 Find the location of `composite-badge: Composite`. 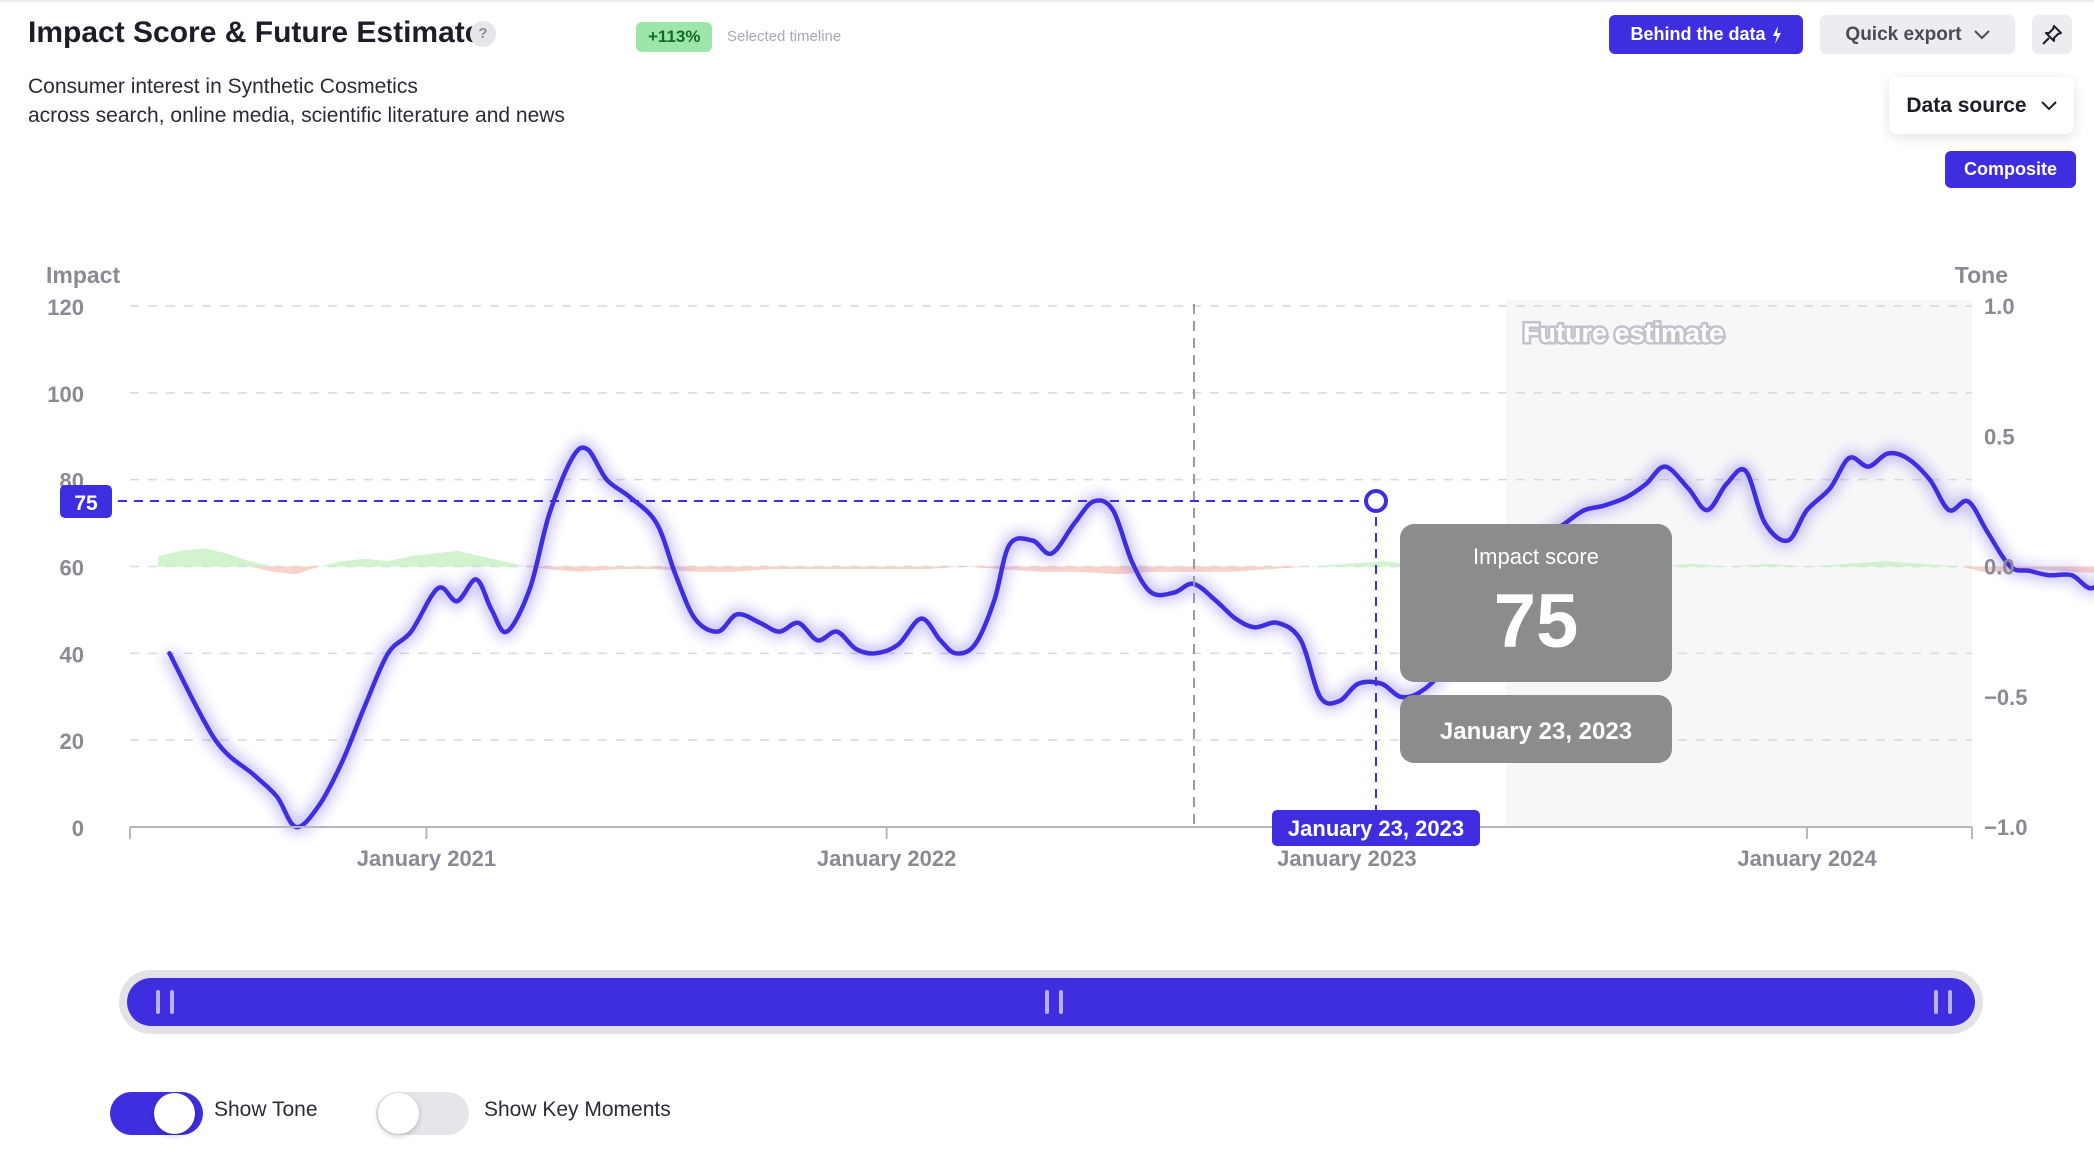

composite-badge: Composite is located at coordinates (2010, 169).